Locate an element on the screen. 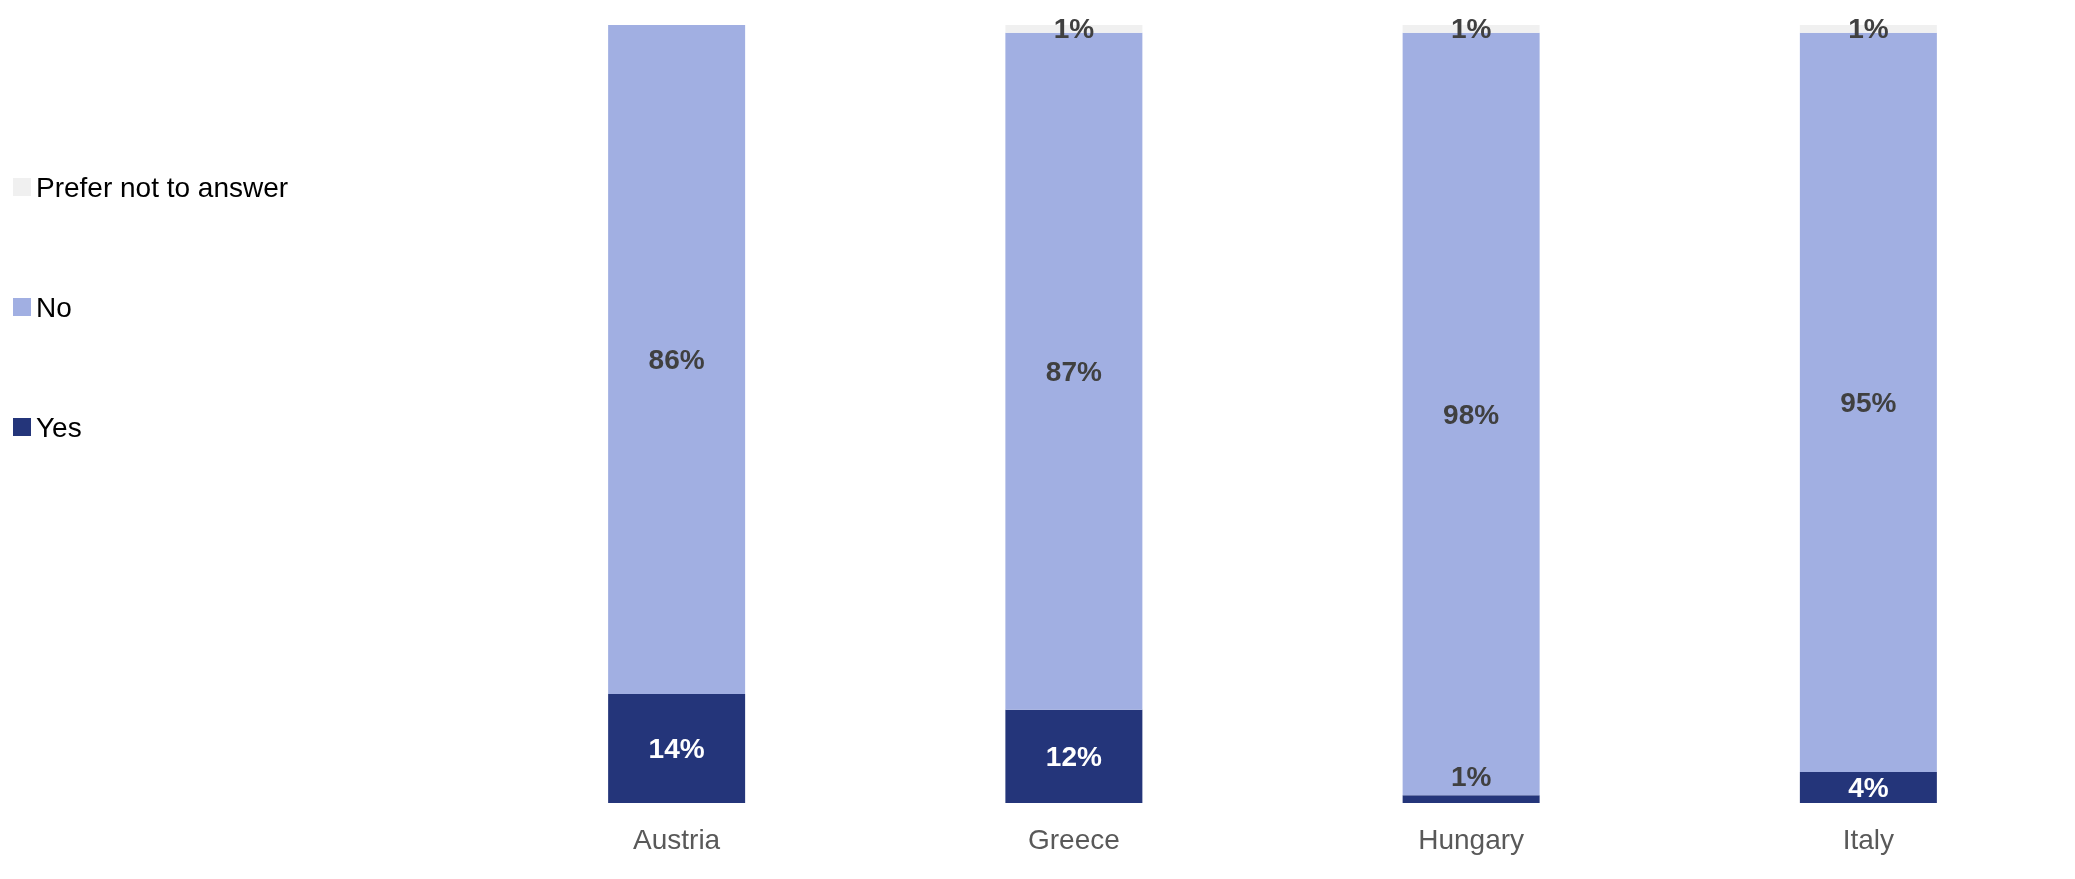  legend-label: Prefer not to answer is located at coordinates (162, 187).